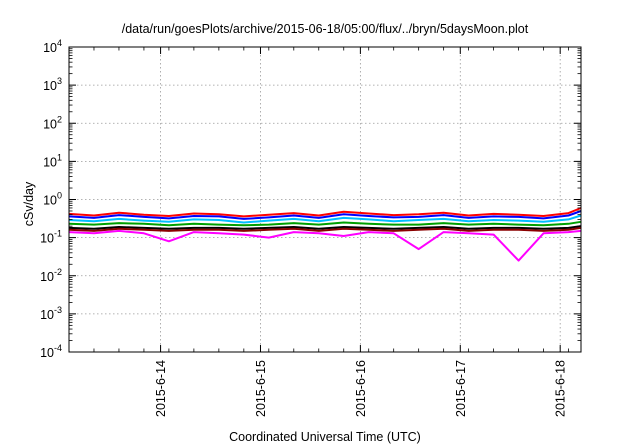  I want to click on y-tick-label: 10², so click(52, 122).